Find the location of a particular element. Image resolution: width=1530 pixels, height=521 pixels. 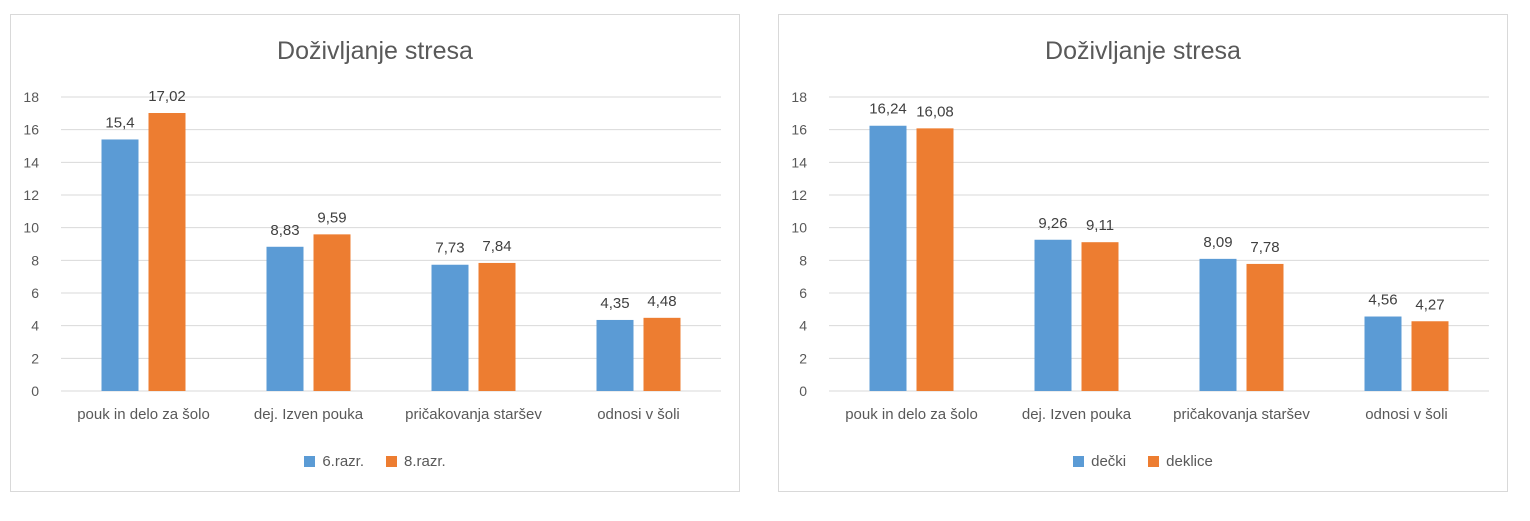

legend-label: dečki is located at coordinates (1109, 461).